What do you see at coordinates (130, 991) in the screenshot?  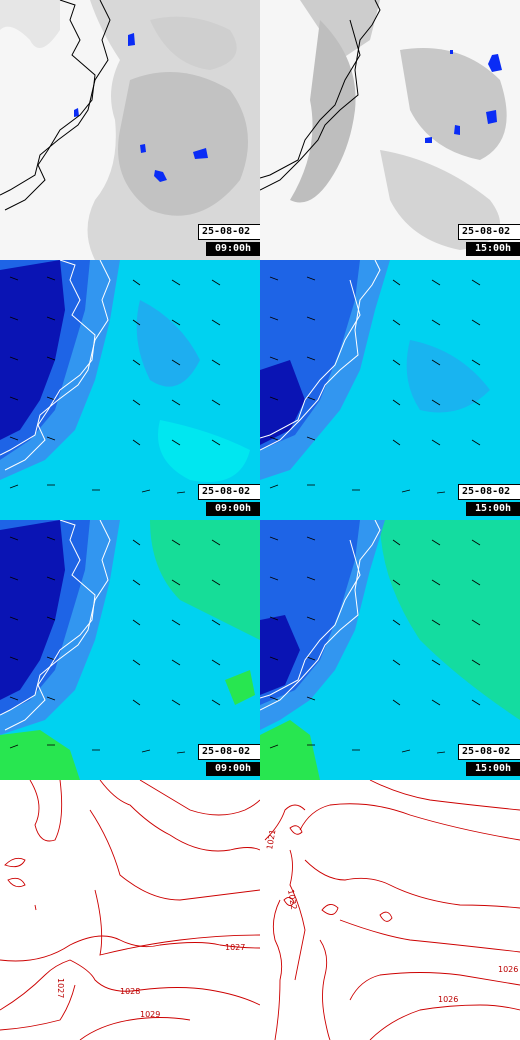 I see `isobar-label: 1028` at bounding box center [130, 991].